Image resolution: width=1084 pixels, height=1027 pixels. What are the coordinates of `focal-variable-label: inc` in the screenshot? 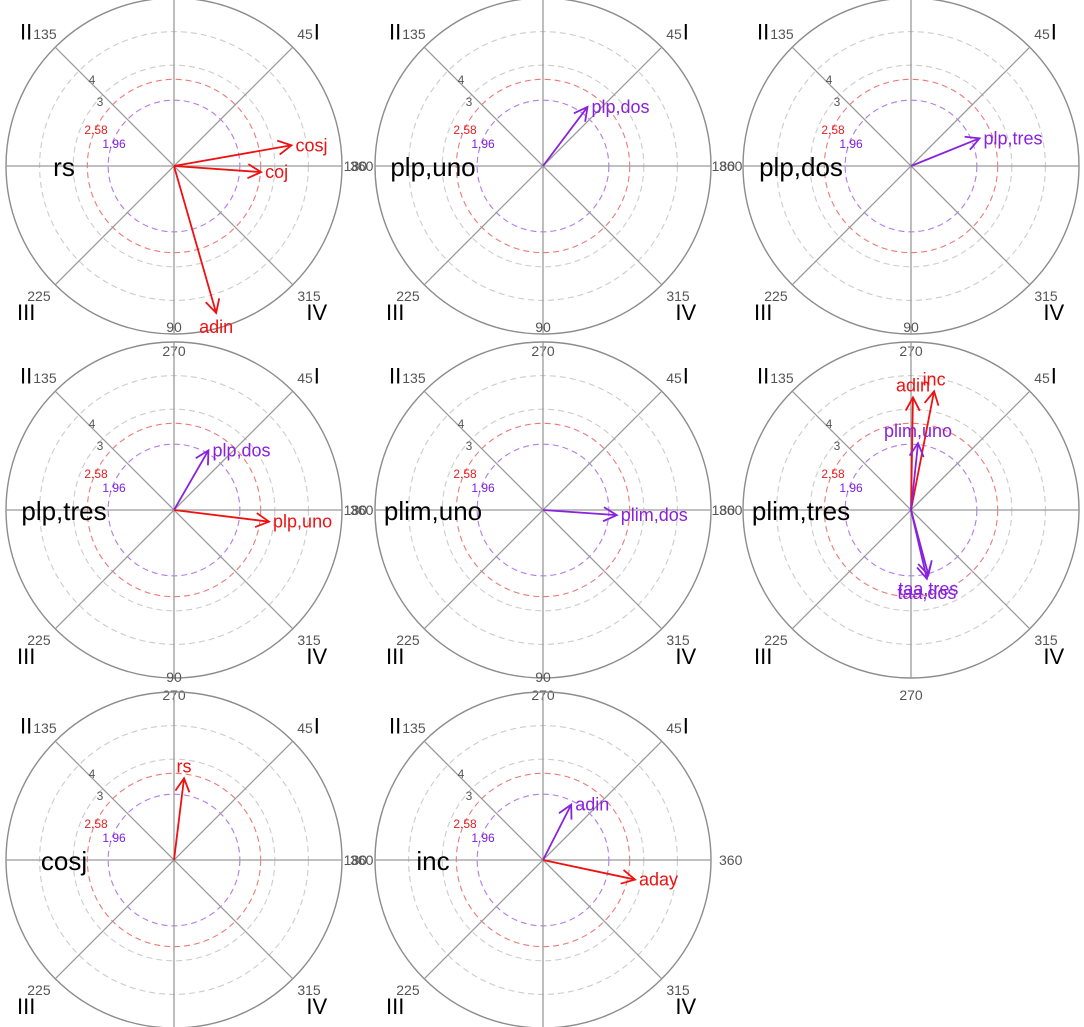 It's located at (432, 861).